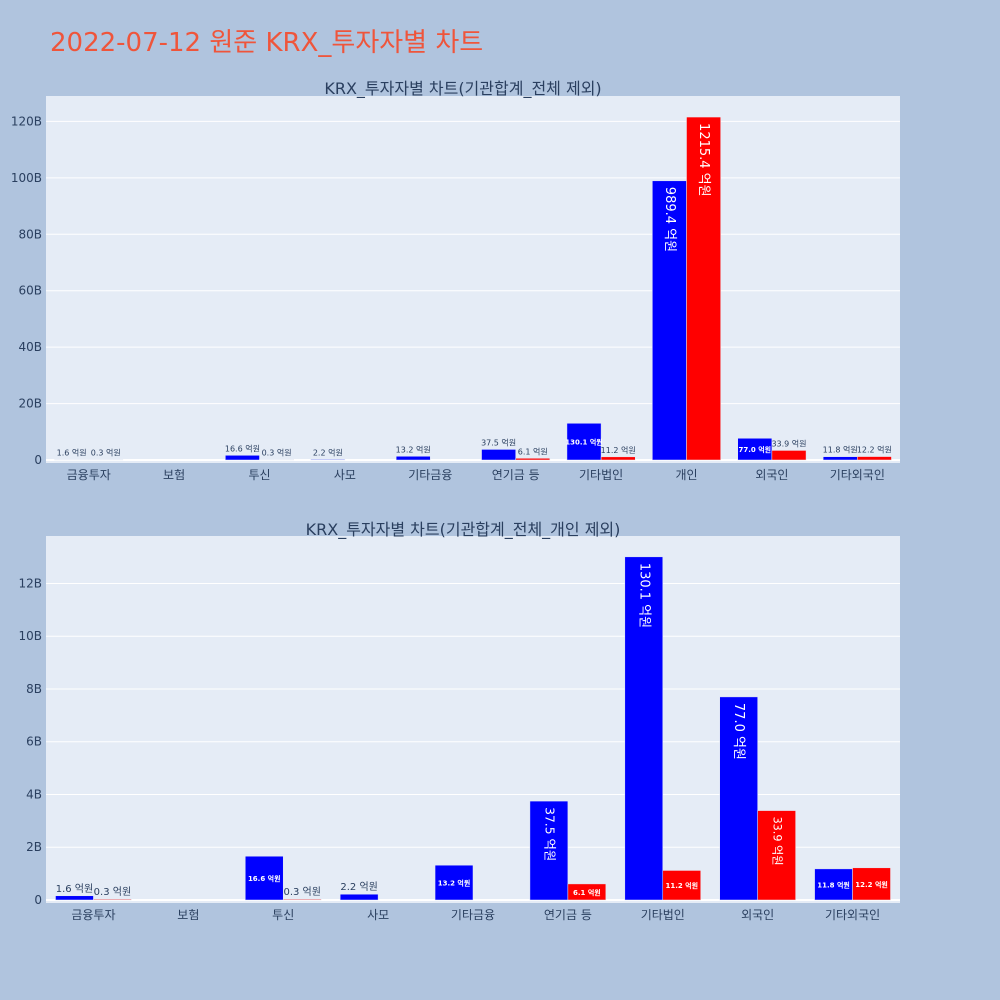  Describe the element at coordinates (30, 347) in the screenshot. I see `y-tick-label: 40B` at that location.